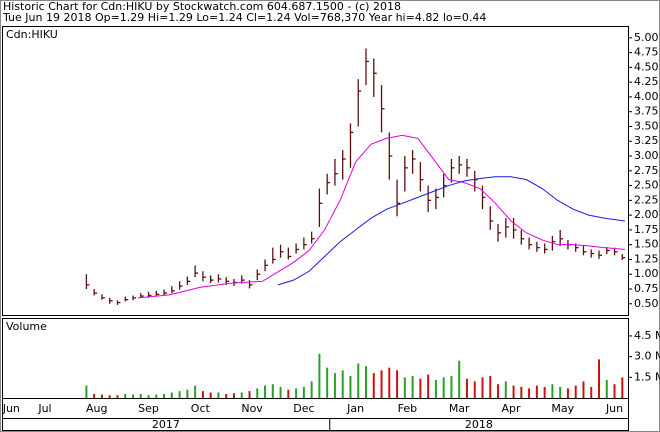  I want to click on y-tick-label: 2.50, so click(646, 185).